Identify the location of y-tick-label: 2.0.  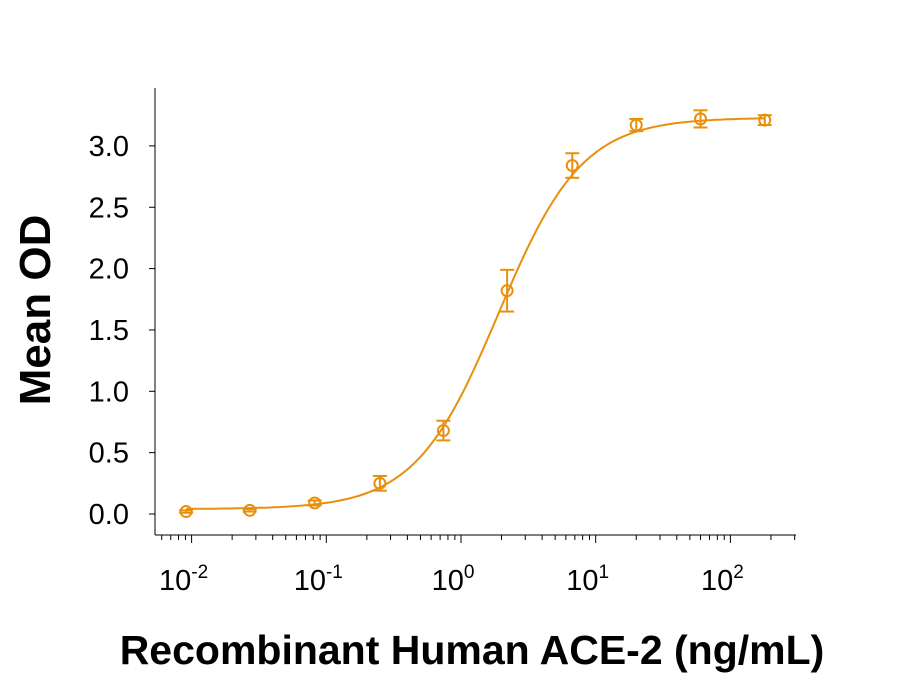
(109, 270).